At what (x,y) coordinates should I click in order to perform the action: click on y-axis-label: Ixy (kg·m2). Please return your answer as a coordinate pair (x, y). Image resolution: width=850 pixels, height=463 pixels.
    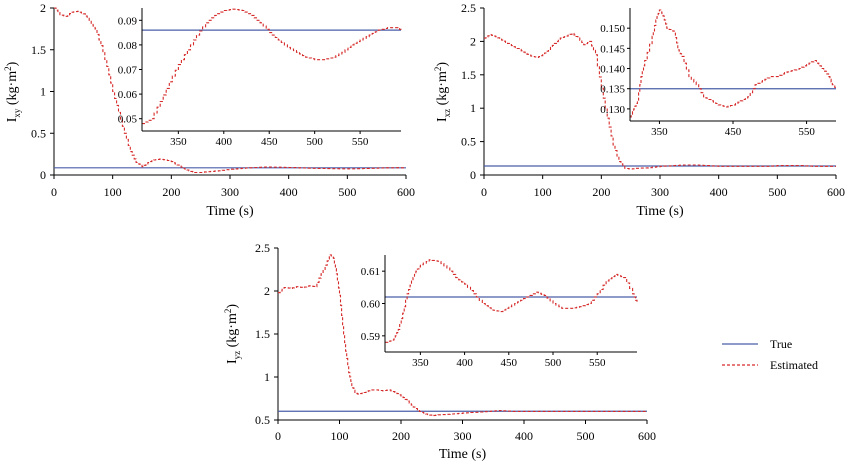
    Looking at the image, I should click on (12, 91).